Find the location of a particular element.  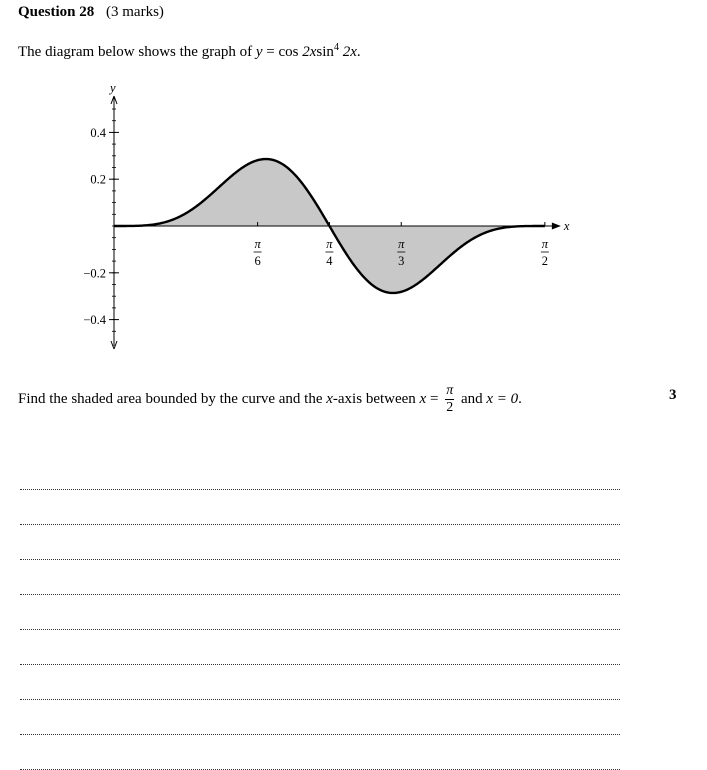

marks-margin: 3 is located at coordinates (673, 395).